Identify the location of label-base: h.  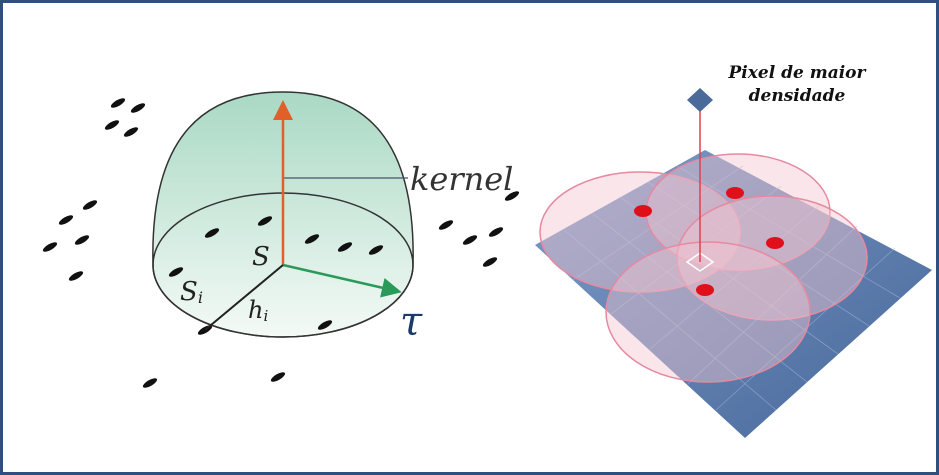
(255, 310).